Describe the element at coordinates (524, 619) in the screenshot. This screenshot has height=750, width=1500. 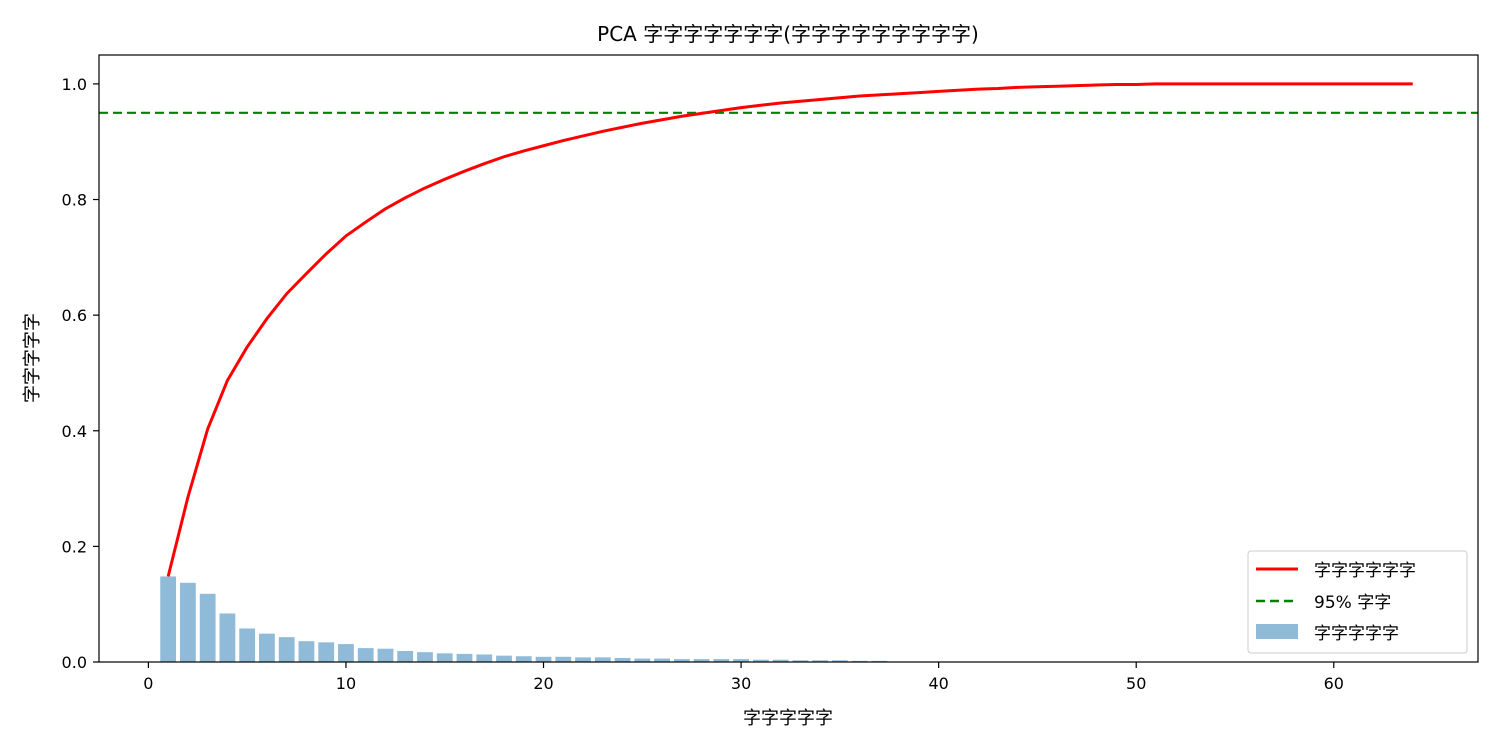
I see `bars-layer` at that location.